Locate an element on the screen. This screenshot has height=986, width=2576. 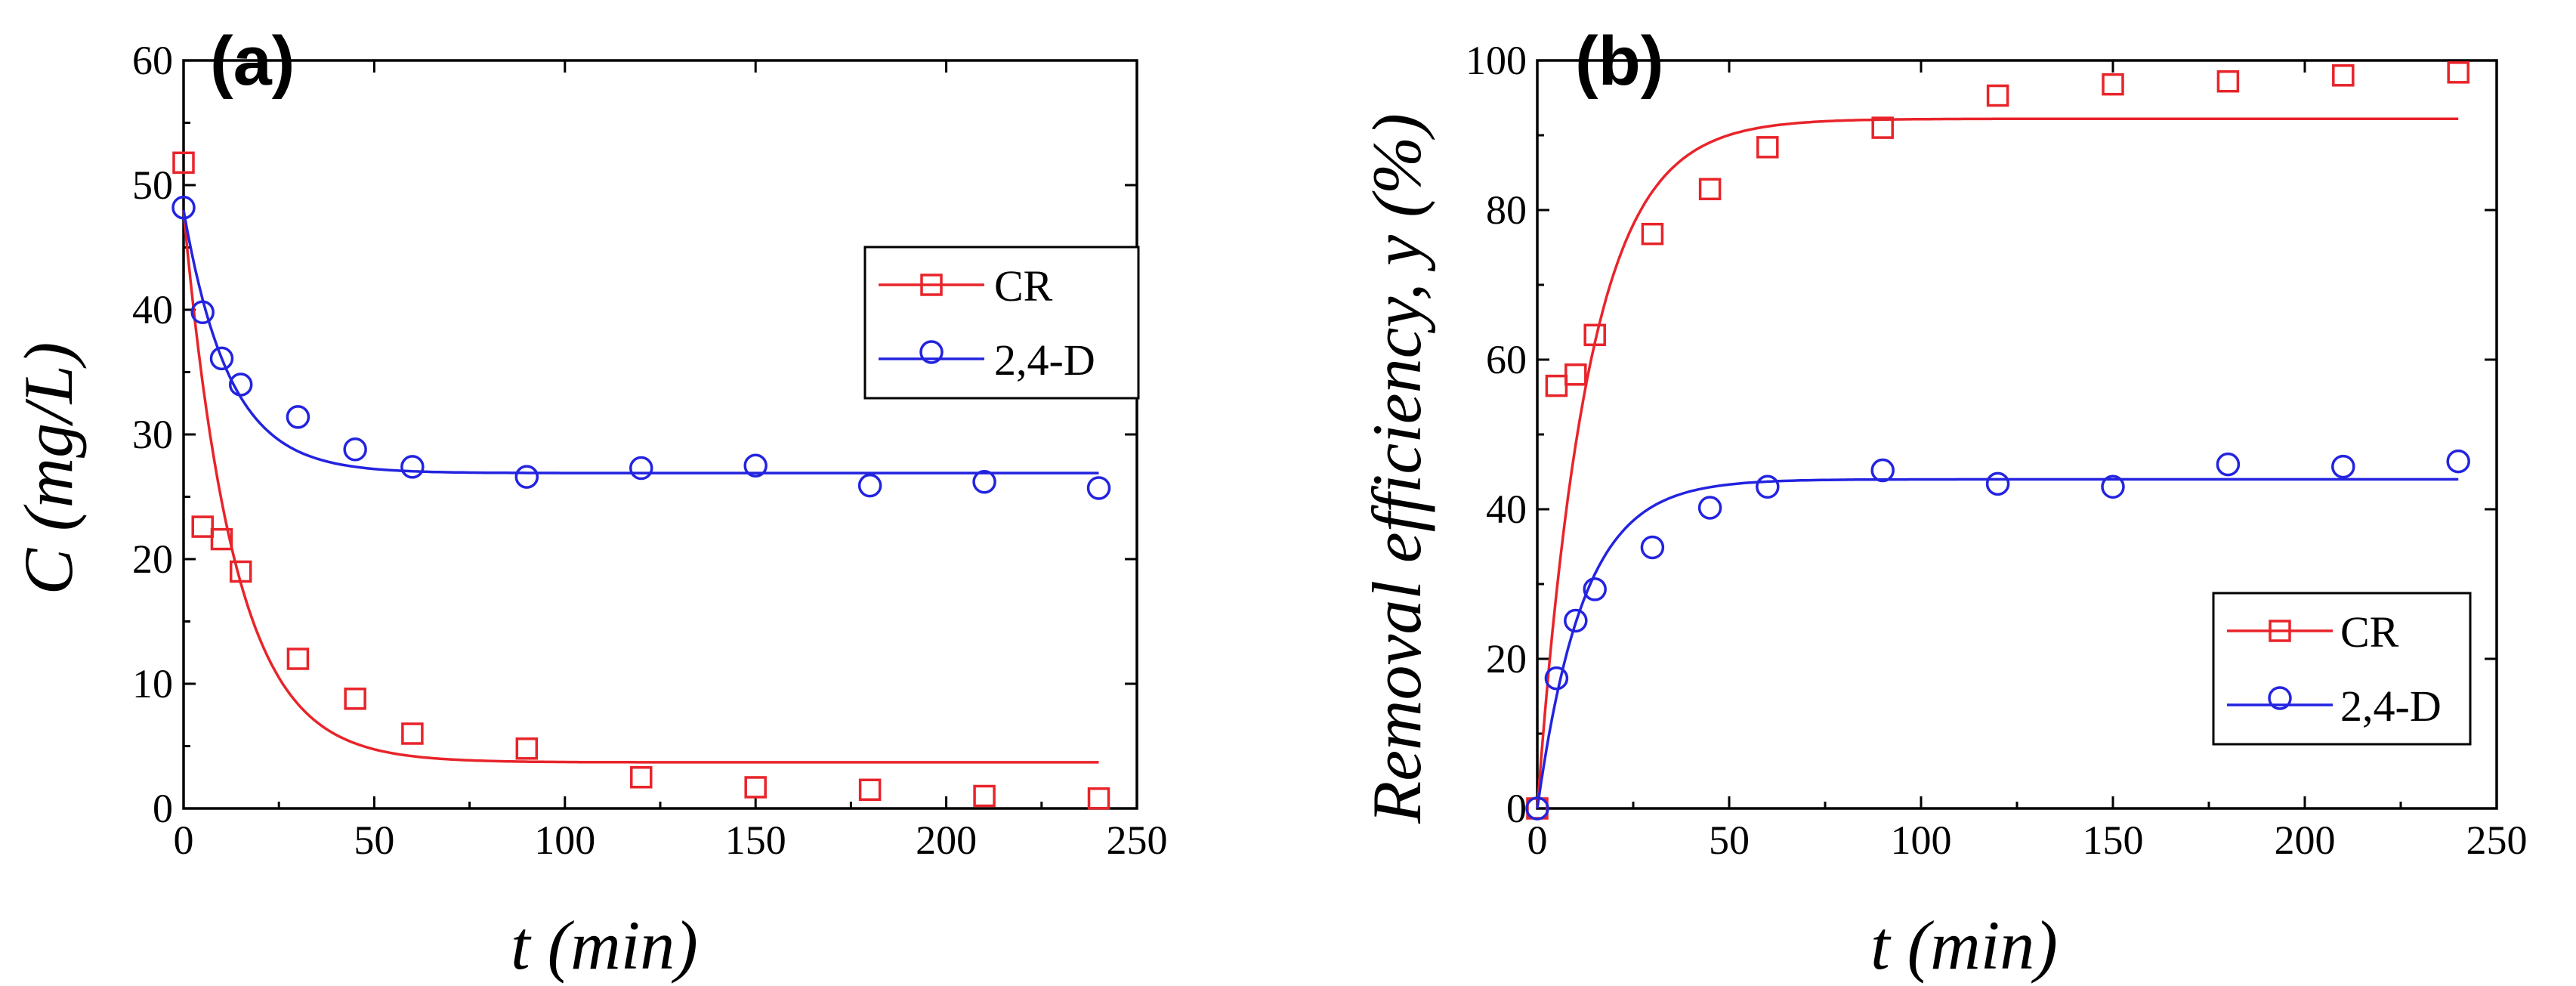
panel-b-x-tick-label: 50 is located at coordinates (1729, 840).